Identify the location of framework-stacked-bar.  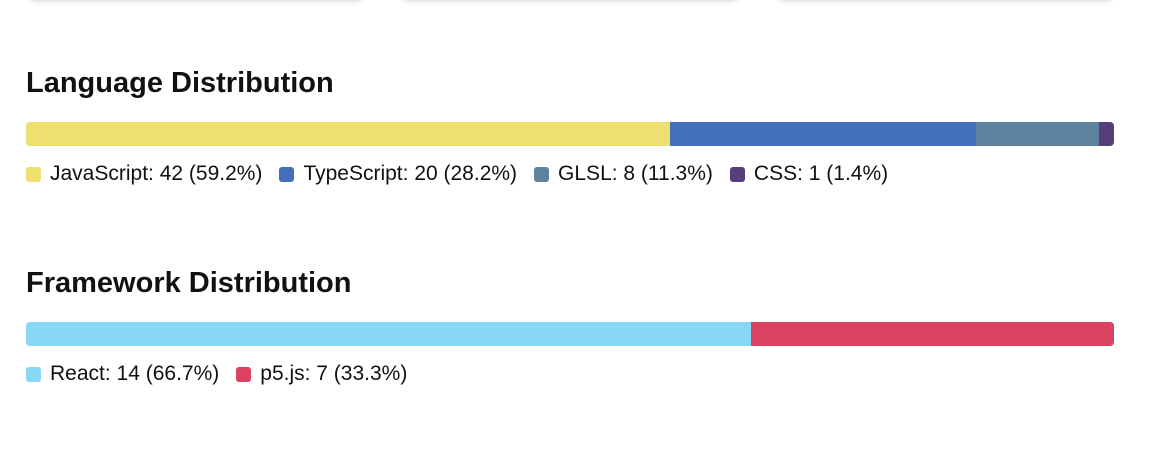
(570, 334).